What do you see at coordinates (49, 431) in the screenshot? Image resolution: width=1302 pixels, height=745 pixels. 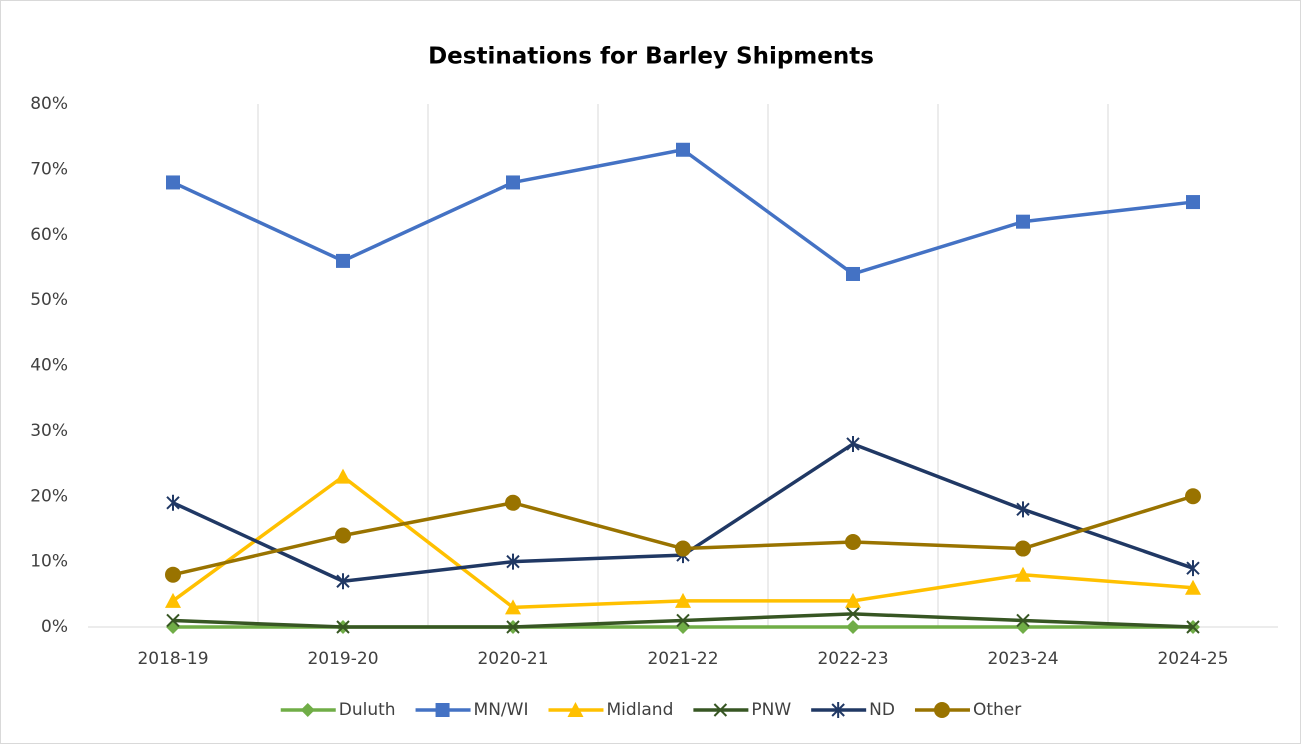 I see `y-tick-label: 30%` at bounding box center [49, 431].